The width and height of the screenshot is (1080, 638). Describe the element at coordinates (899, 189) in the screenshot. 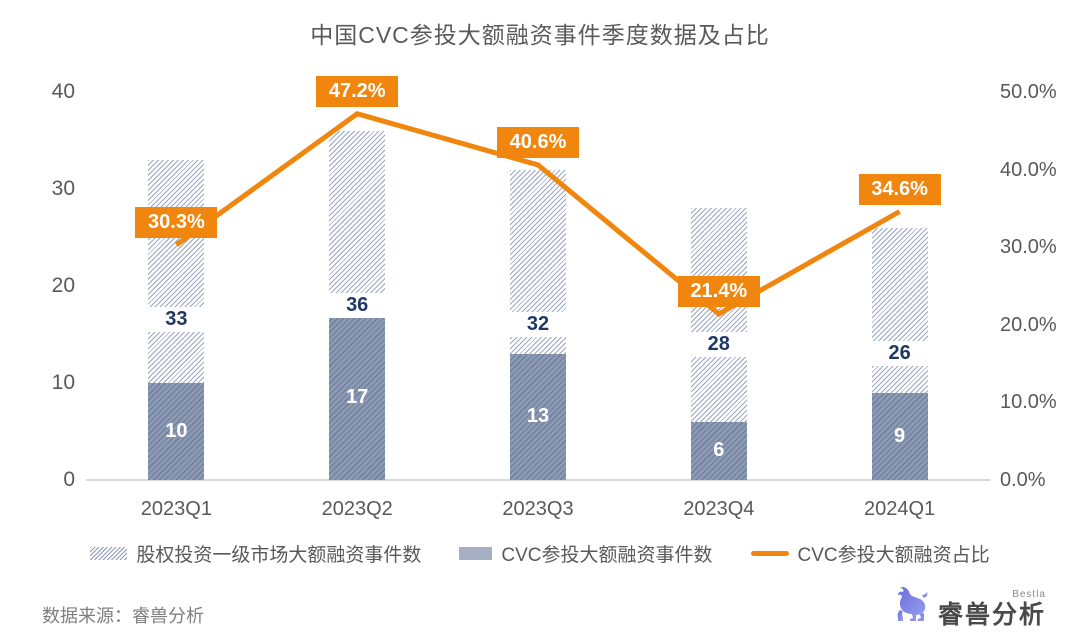

I see `ratio-label: 34.6%` at that location.